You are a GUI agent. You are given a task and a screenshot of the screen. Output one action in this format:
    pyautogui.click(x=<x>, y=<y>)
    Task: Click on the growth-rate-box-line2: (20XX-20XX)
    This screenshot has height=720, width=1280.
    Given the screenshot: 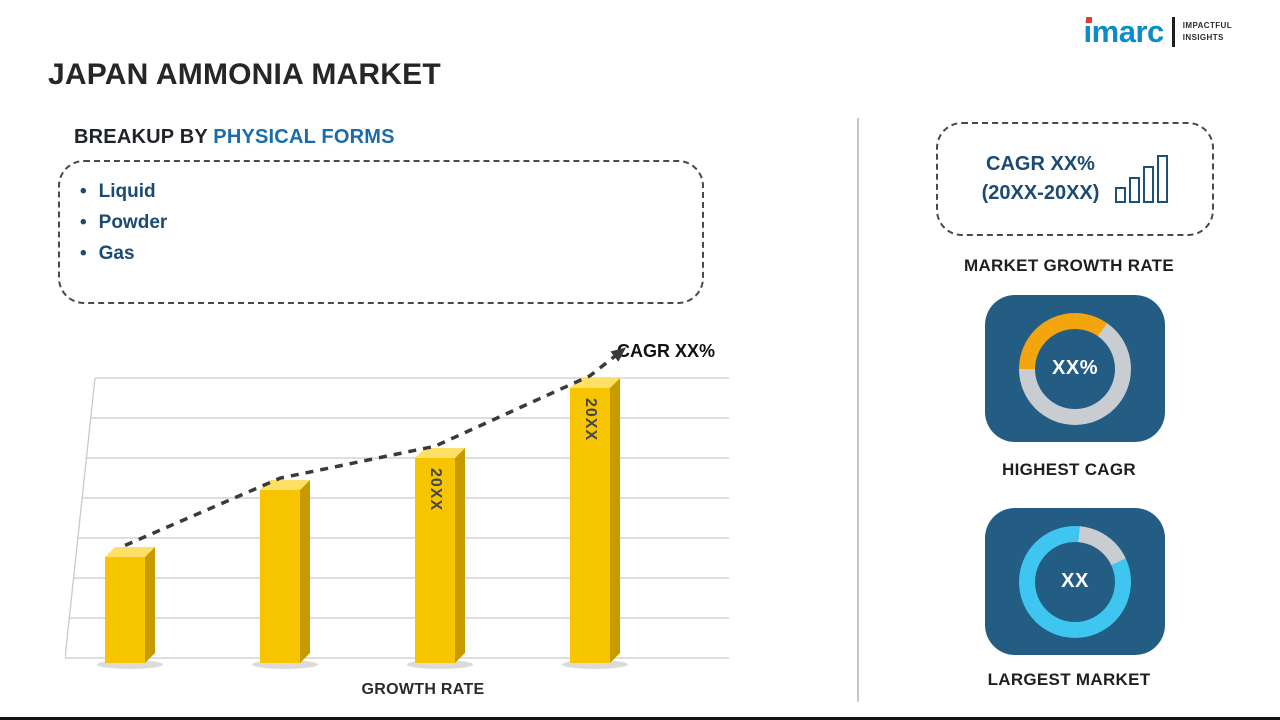 What is the action you would take?
    pyautogui.click(x=1040, y=193)
    